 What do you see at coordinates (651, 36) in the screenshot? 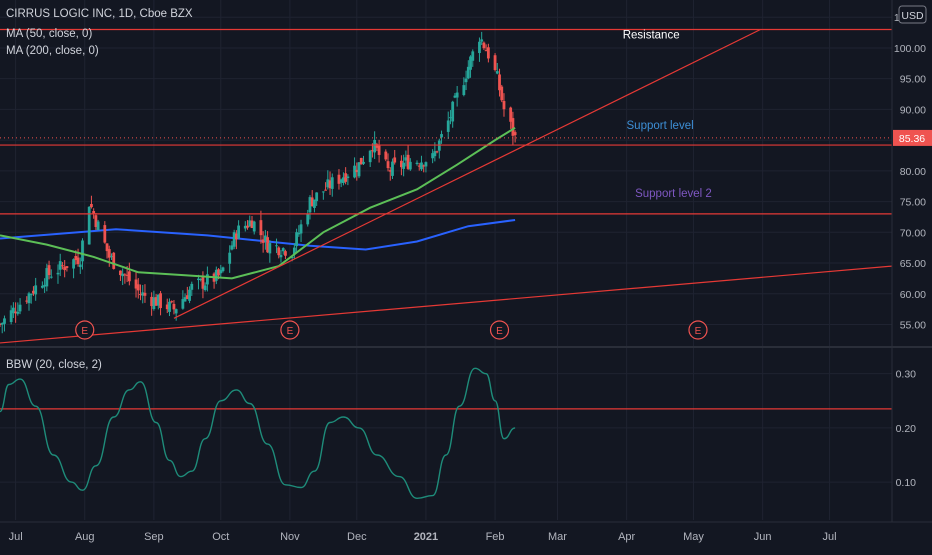
I see `drawing-label: Resistance` at bounding box center [651, 36].